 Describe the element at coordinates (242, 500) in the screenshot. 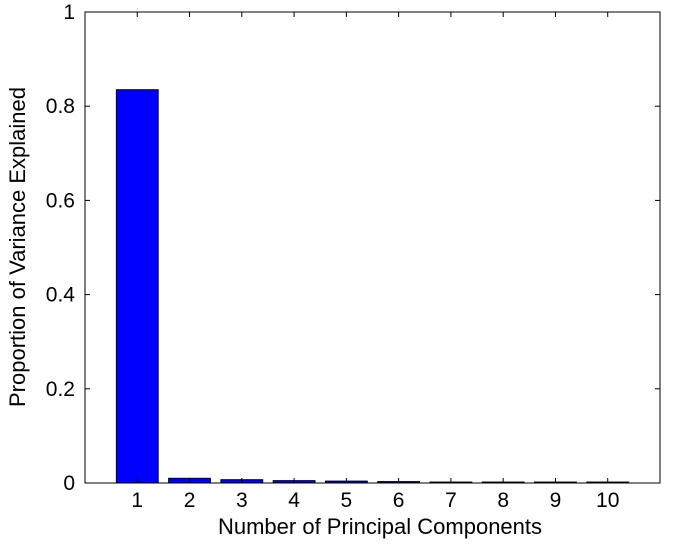

I see `x-tick-label: 3` at that location.